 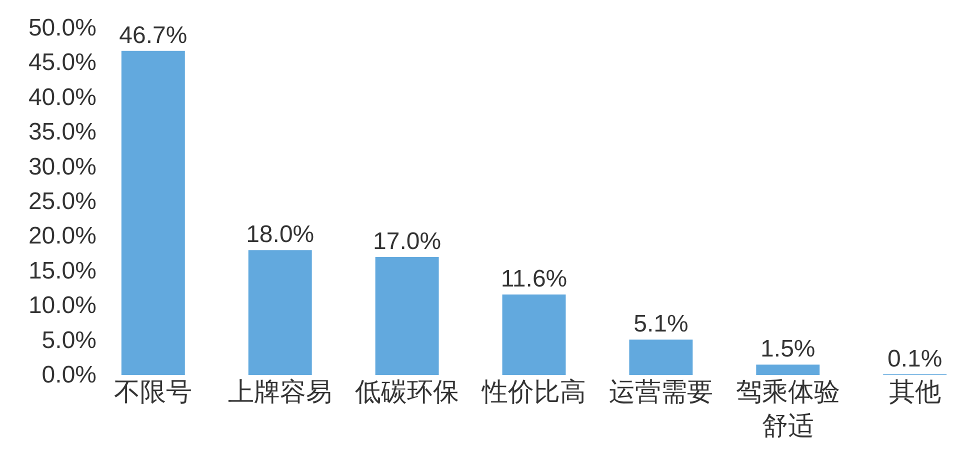 I want to click on x-tick-label: 驾乘体验舒适, so click(x=788, y=408).